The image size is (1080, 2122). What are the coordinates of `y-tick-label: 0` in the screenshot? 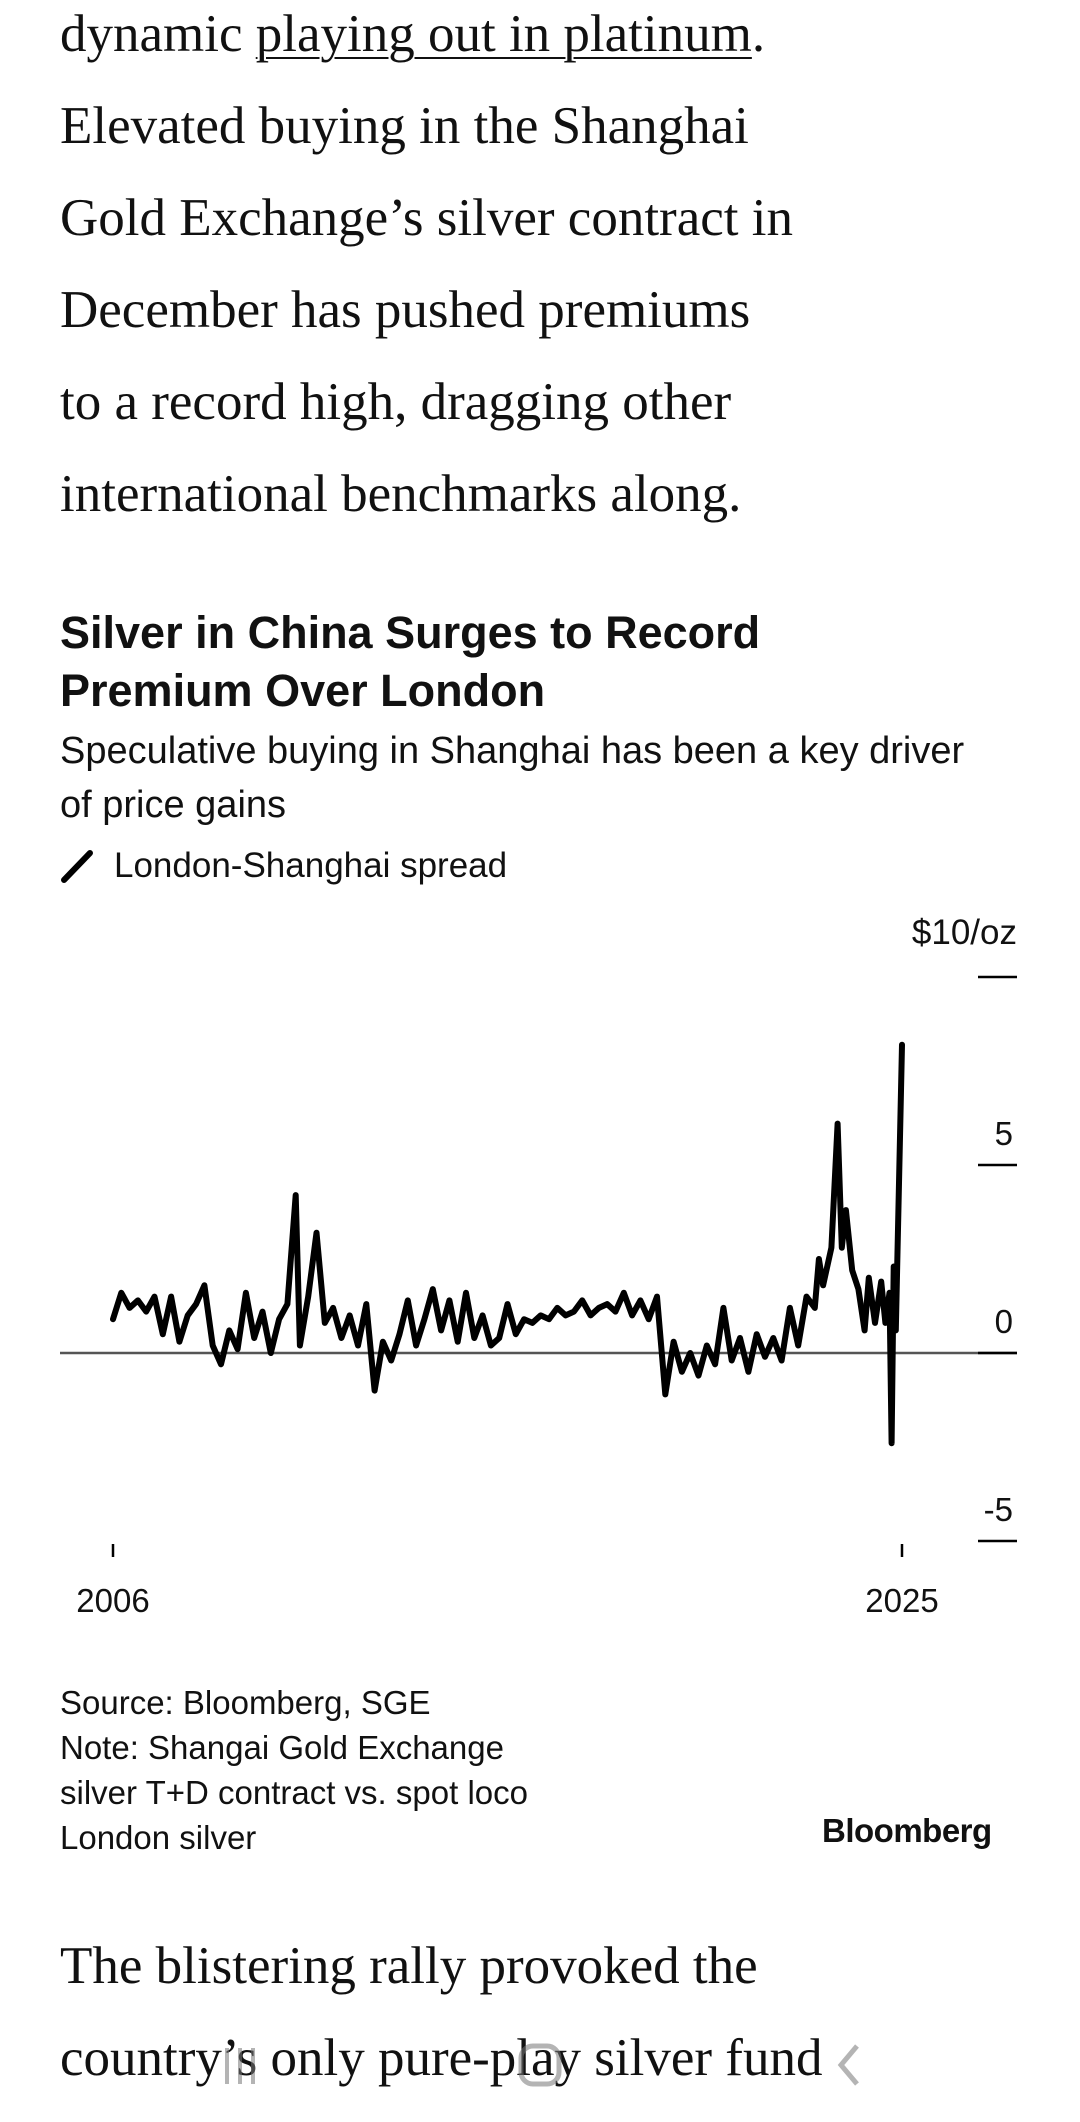 It's located at (1004, 1321).